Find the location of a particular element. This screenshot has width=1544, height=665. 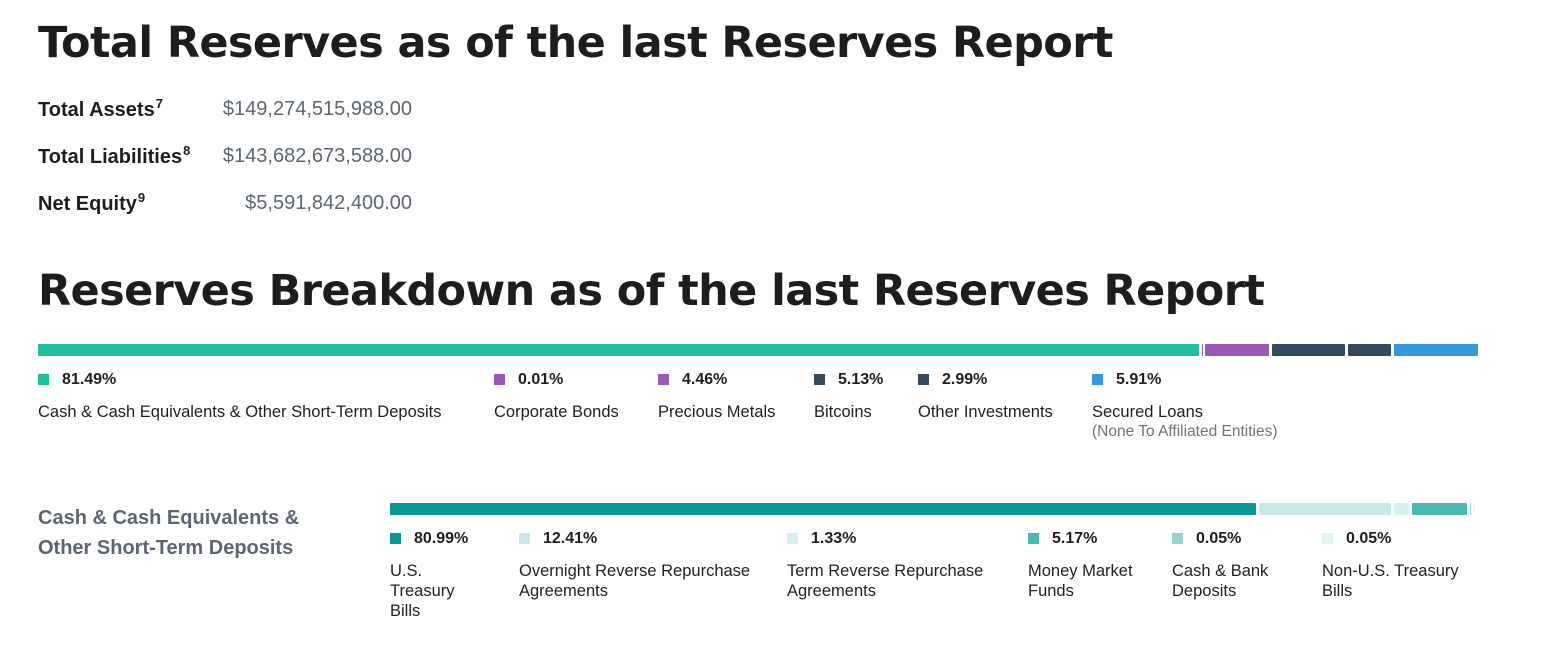

legend-percent: 5.91% is located at coordinates (1185, 380).